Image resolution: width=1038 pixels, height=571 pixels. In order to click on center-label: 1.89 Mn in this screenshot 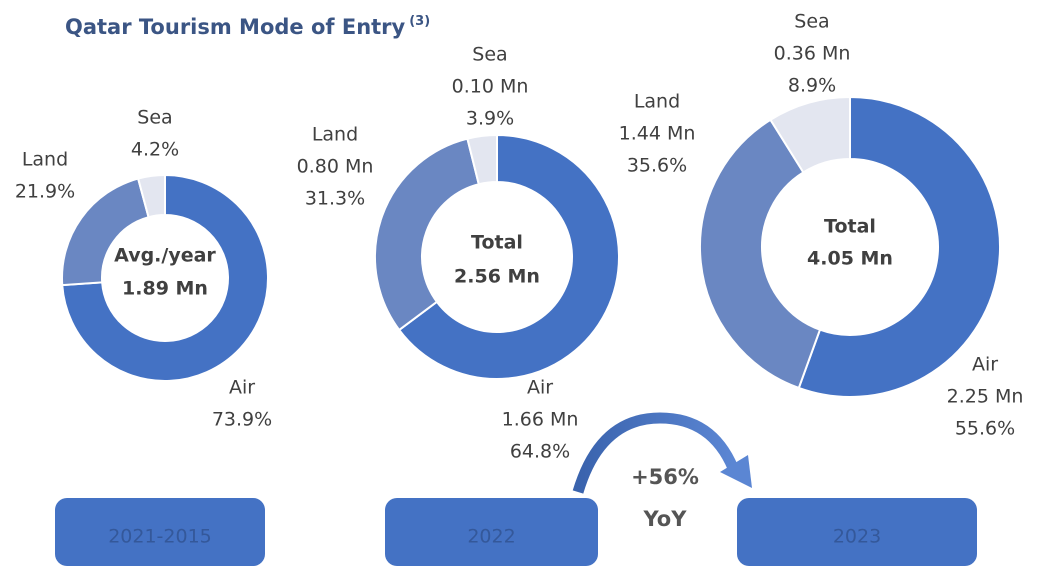, I will do `click(165, 289)`.